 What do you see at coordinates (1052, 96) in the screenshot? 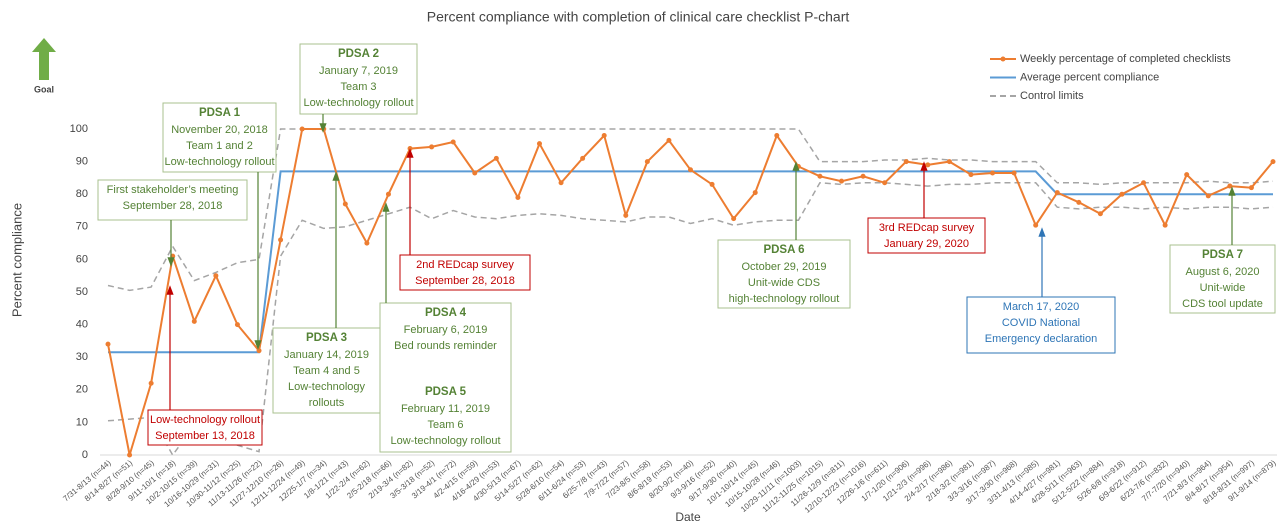
I see `legend-label: Control limits` at bounding box center [1052, 96].